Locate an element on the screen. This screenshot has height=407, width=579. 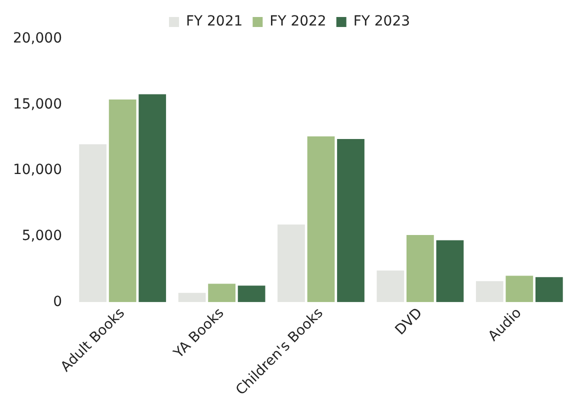
y-tick-label: 0 is located at coordinates (57, 302).